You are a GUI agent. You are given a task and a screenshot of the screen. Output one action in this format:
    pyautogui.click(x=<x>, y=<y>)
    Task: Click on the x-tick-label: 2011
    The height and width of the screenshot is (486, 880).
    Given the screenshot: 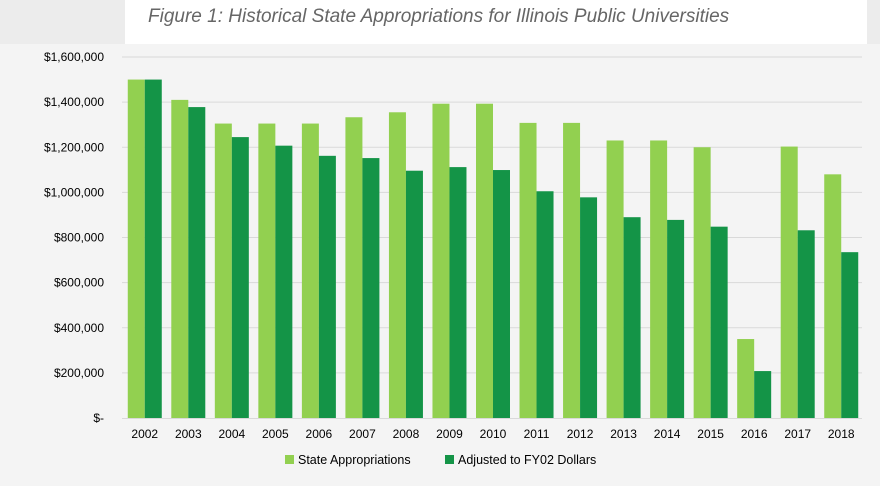 What is the action you would take?
    pyautogui.click(x=537, y=434)
    